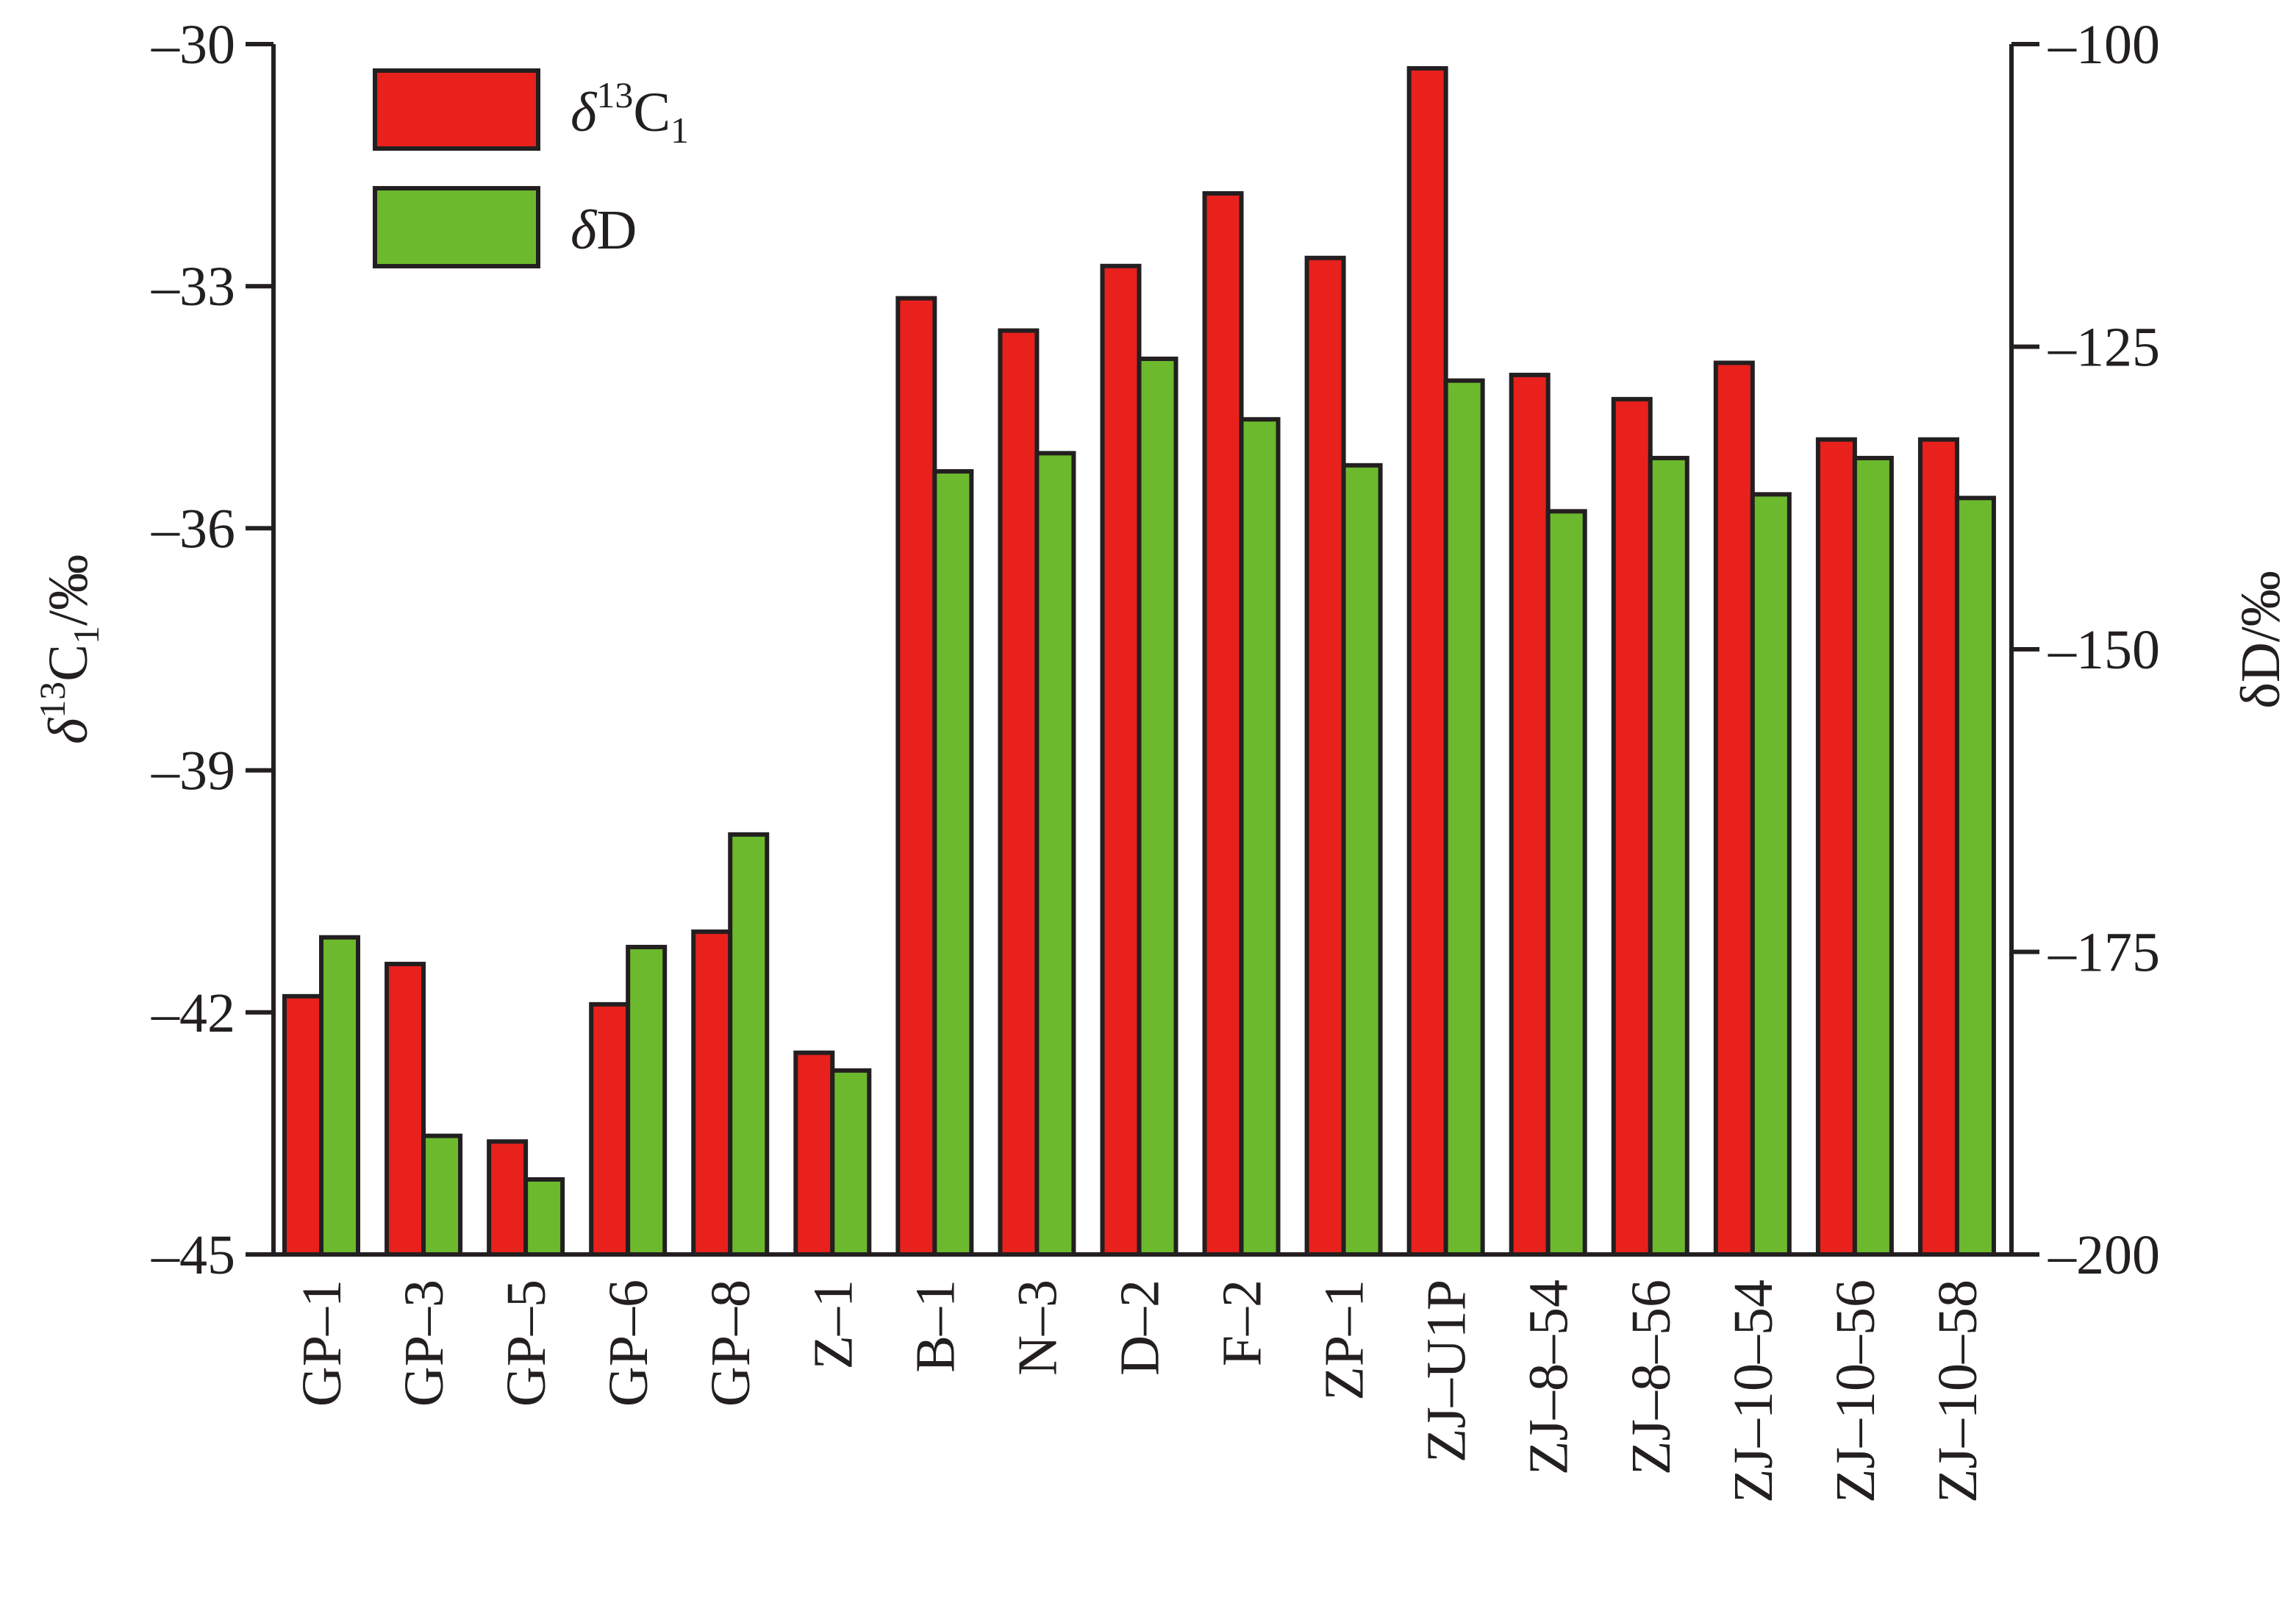 Image resolution: width=2296 pixels, height=1603 pixels. What do you see at coordinates (1055, 854) in the screenshot?
I see `bar-dd-N–3` at bounding box center [1055, 854].